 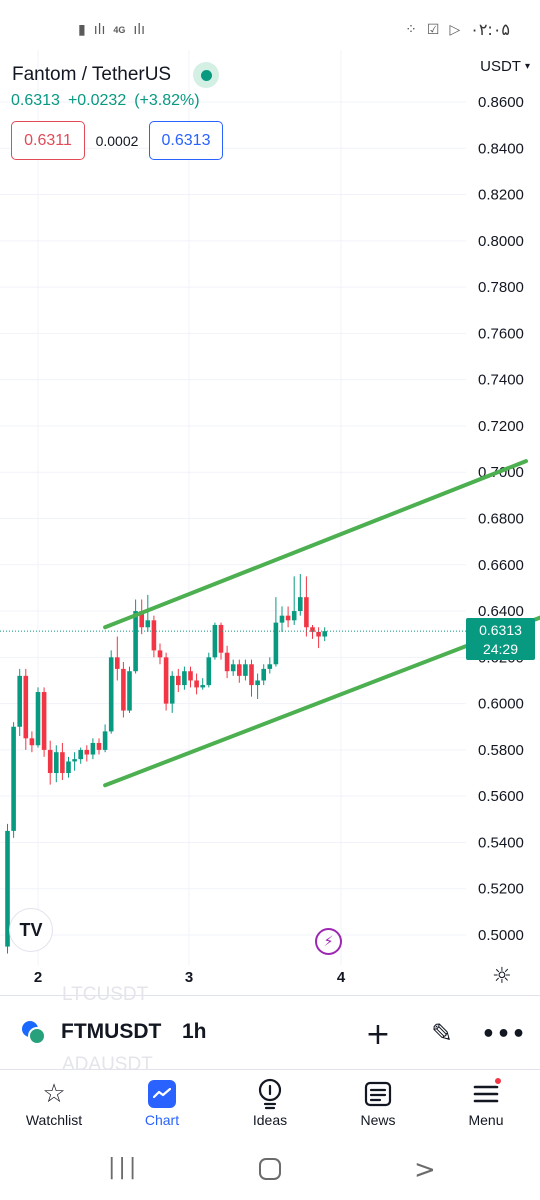 I want to click on gear-icon: ☼, so click(x=502, y=976).